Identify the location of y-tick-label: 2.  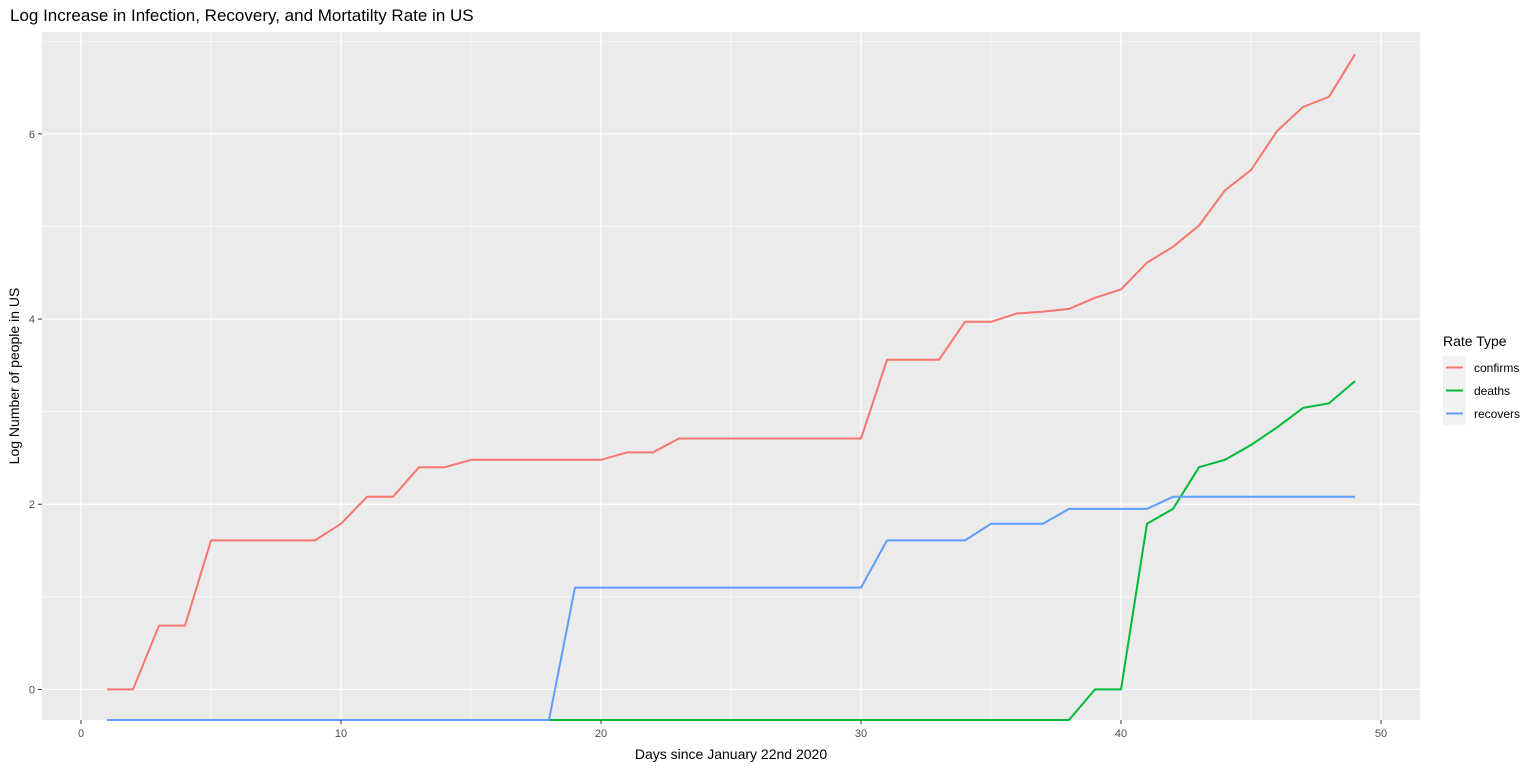
(32, 505).